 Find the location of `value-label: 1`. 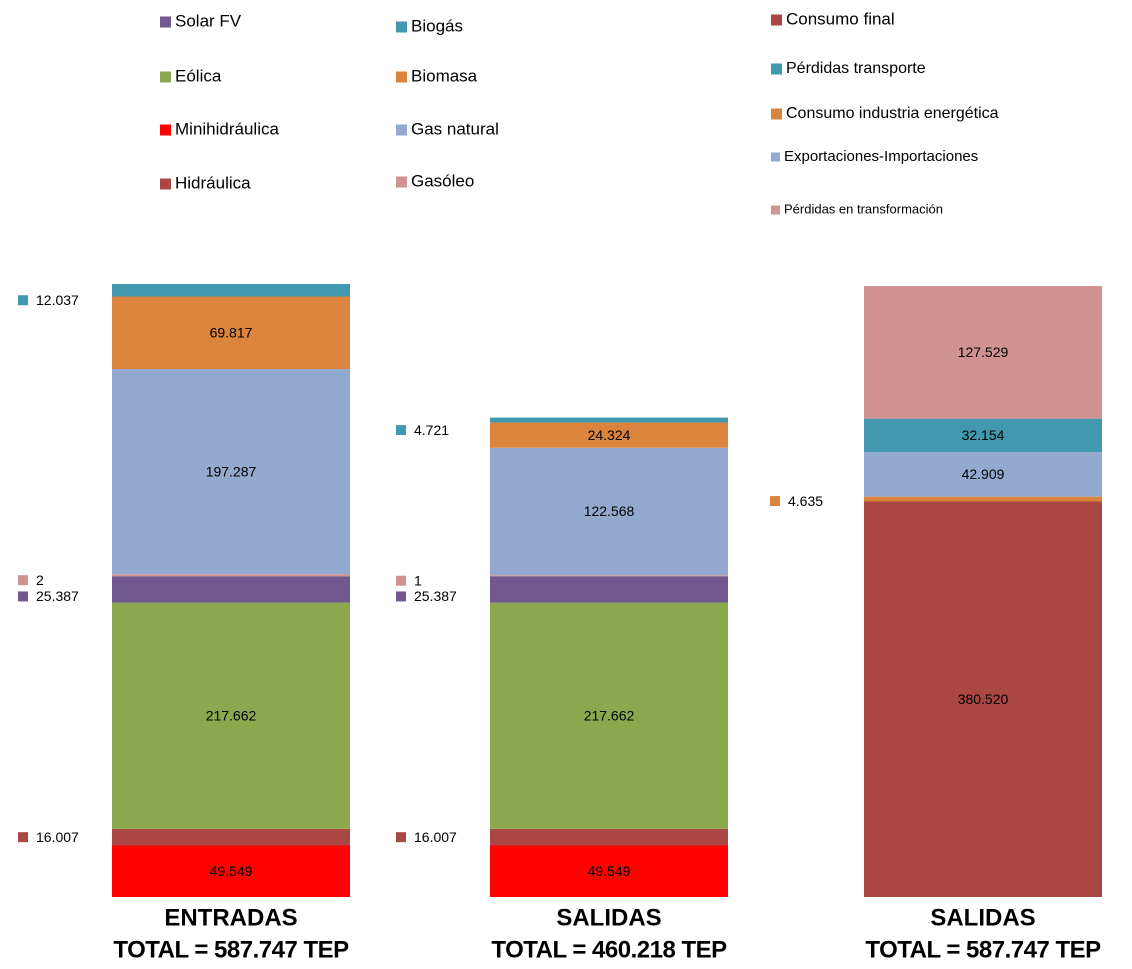

value-label: 1 is located at coordinates (418, 580).